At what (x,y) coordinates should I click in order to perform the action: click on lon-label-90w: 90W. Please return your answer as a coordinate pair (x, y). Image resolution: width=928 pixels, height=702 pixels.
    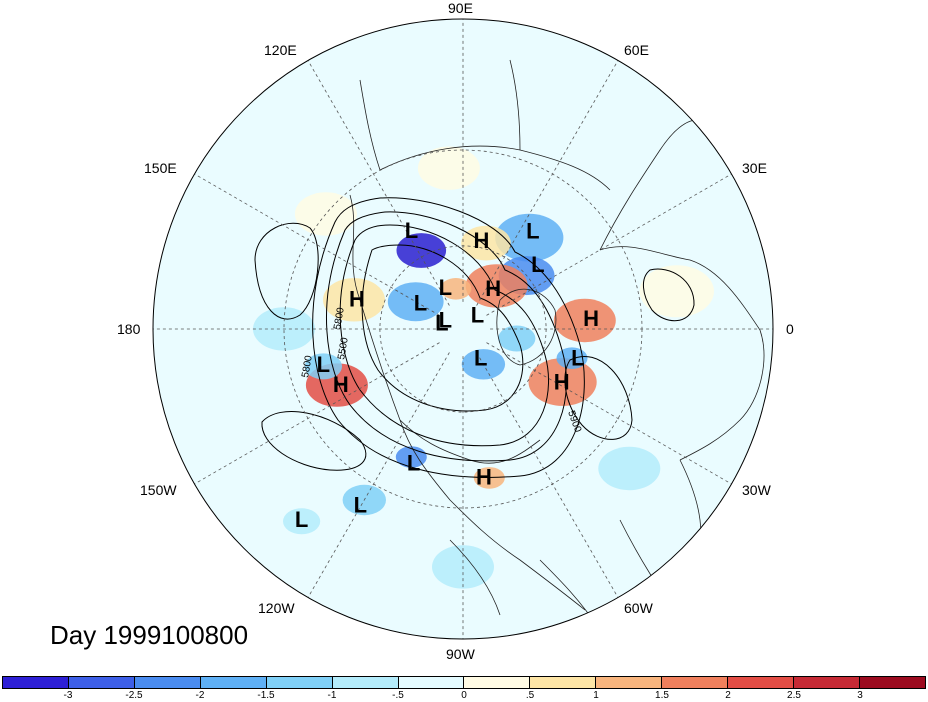
    Looking at the image, I should click on (460, 654).